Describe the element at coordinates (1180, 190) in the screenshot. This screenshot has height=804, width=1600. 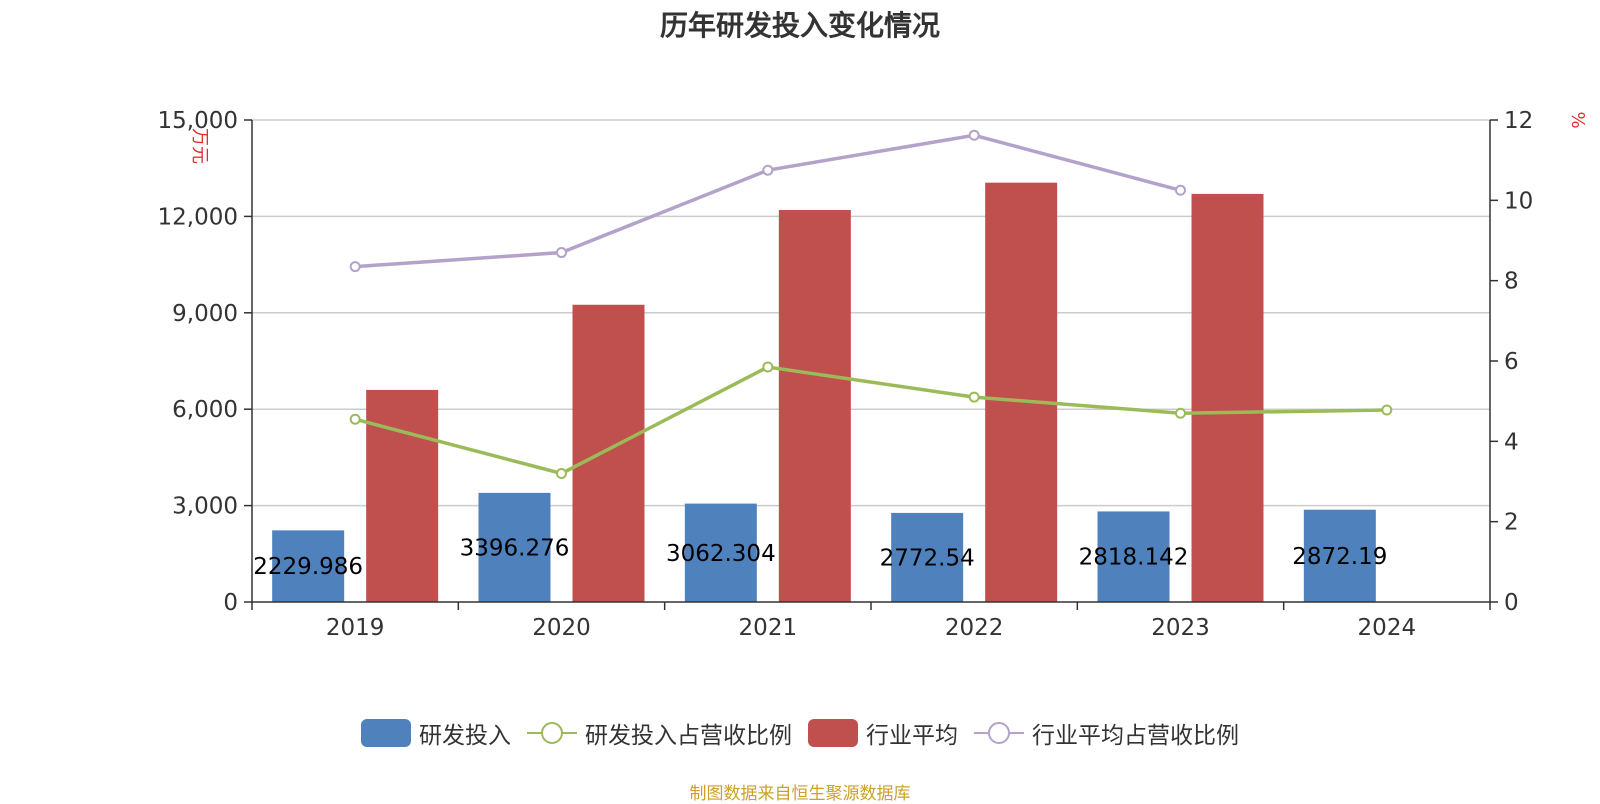
I see `point-industry-ratio-2023` at that location.